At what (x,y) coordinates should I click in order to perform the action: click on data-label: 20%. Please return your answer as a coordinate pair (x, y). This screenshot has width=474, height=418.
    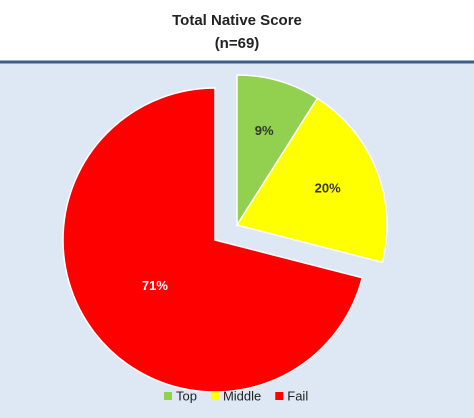
    Looking at the image, I should click on (328, 188).